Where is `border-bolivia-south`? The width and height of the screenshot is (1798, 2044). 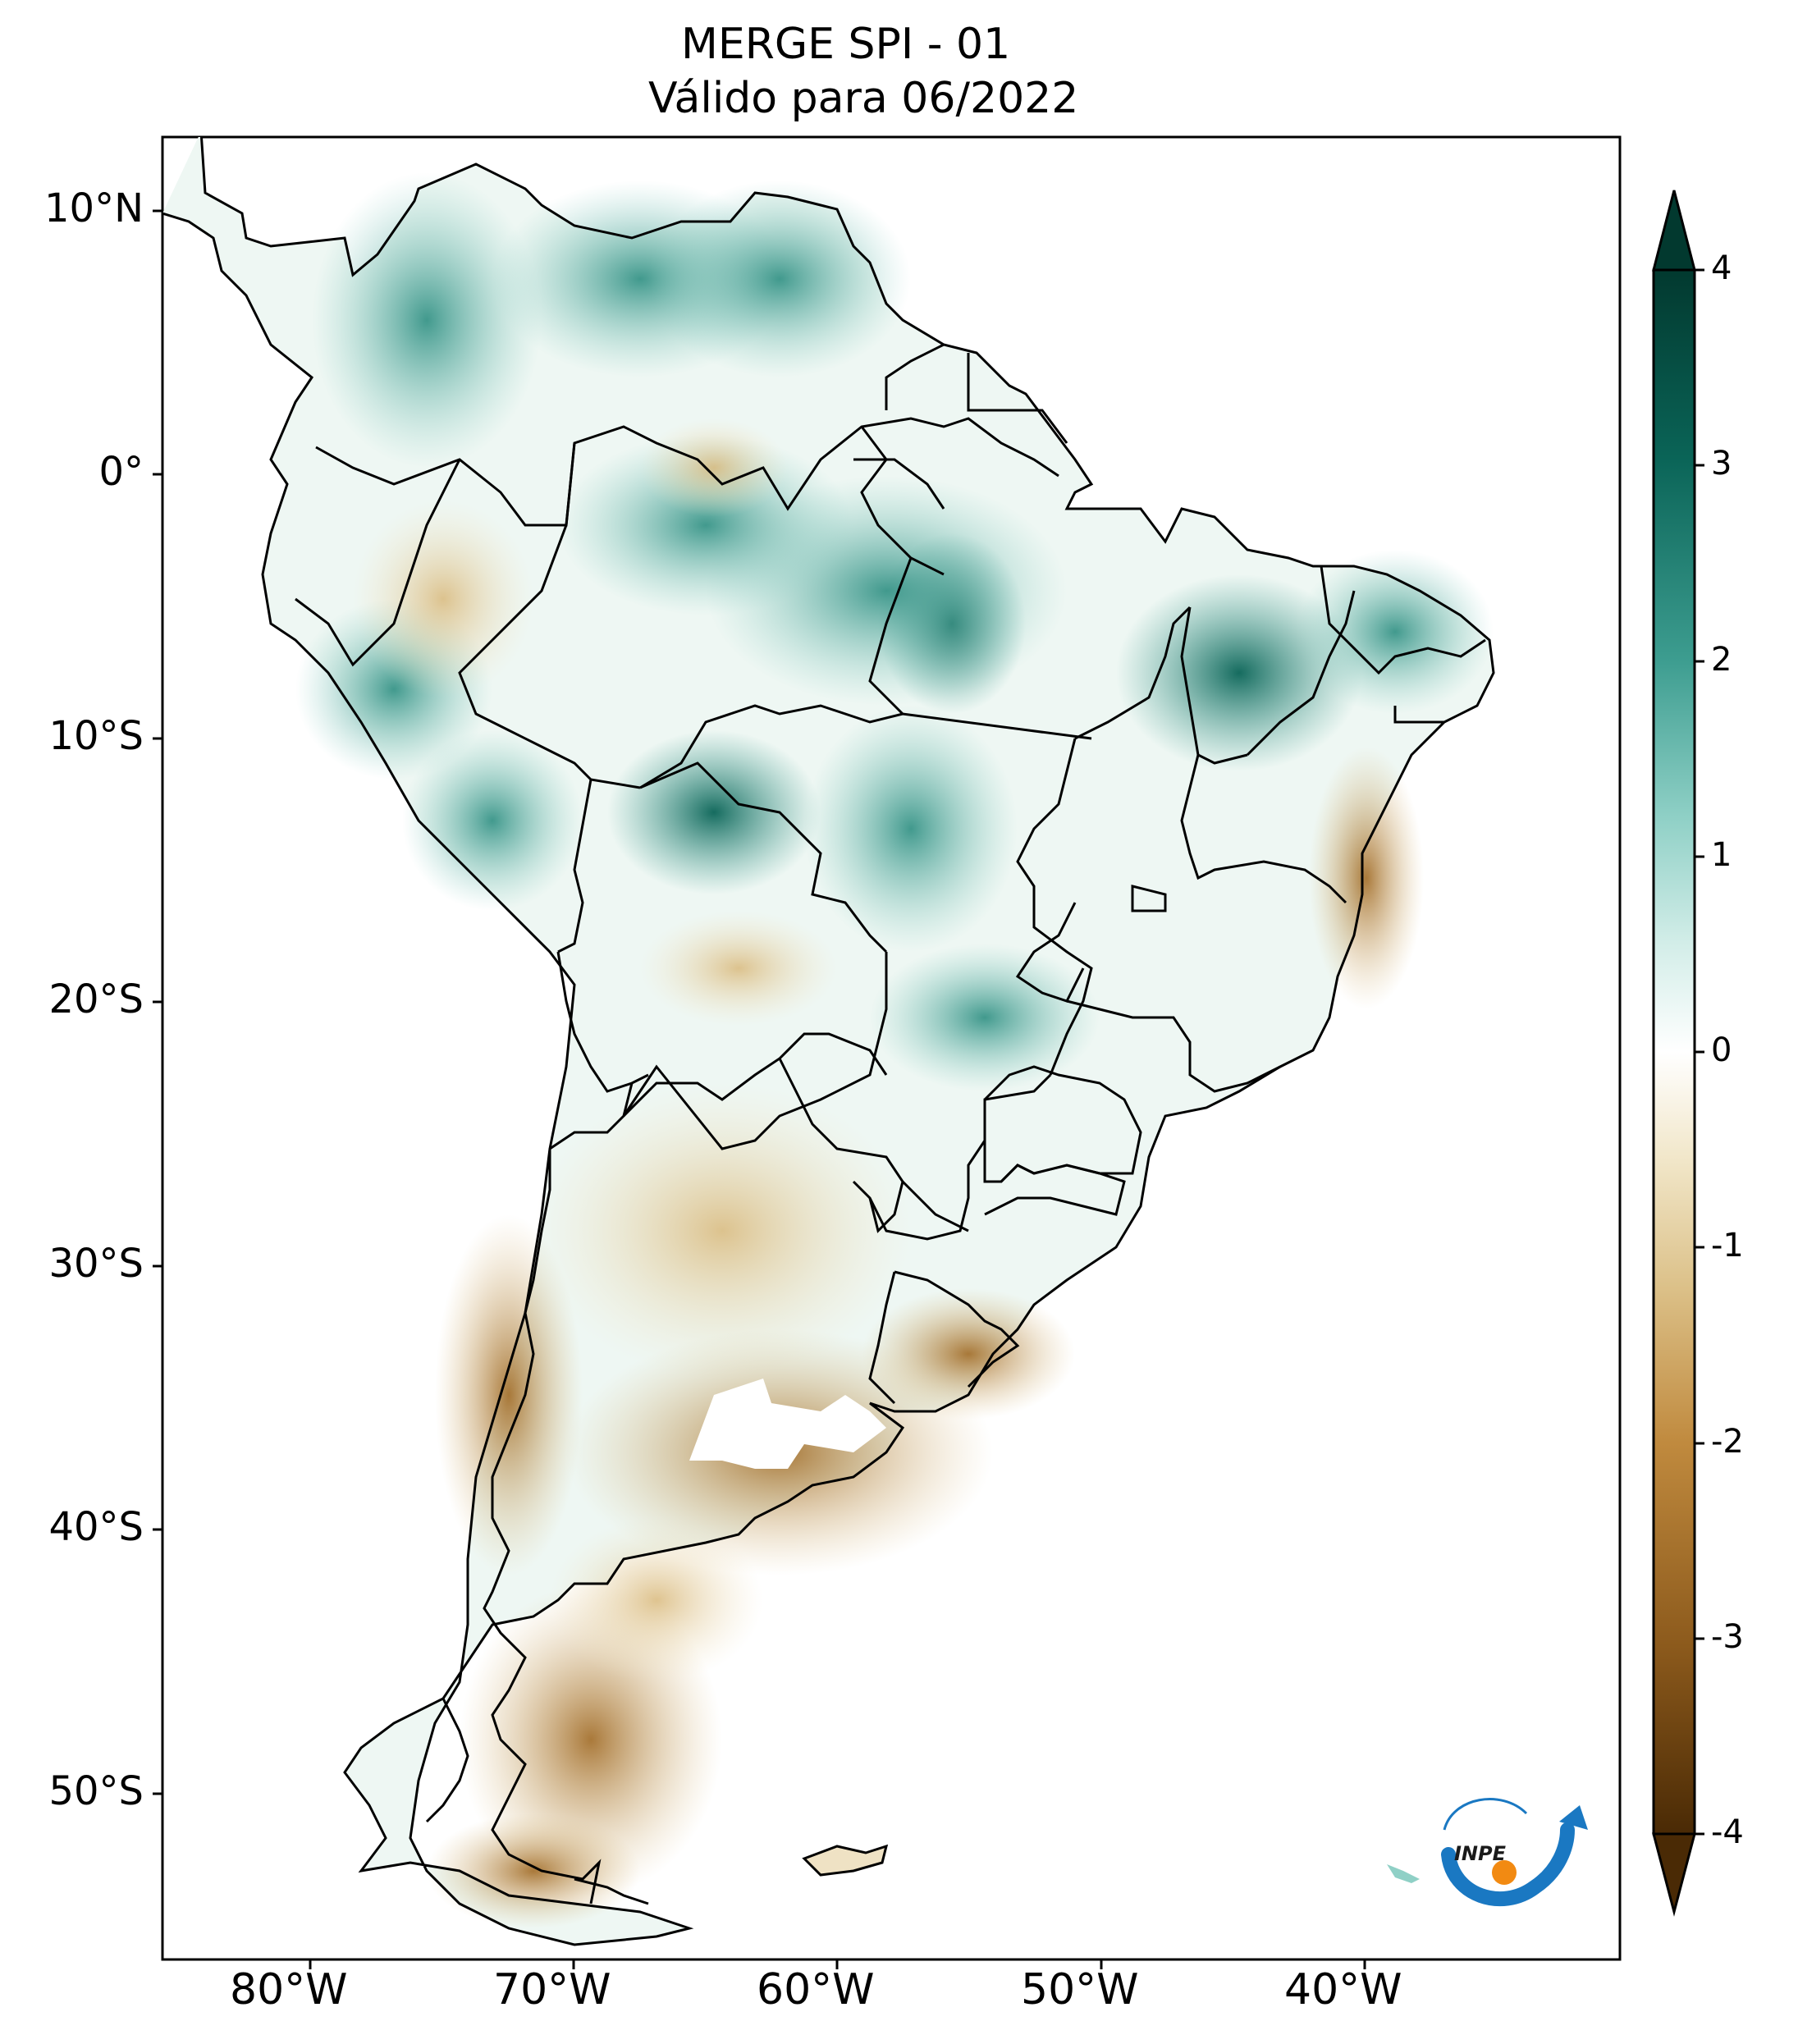
border-bolivia-south is located at coordinates (755, 1051).